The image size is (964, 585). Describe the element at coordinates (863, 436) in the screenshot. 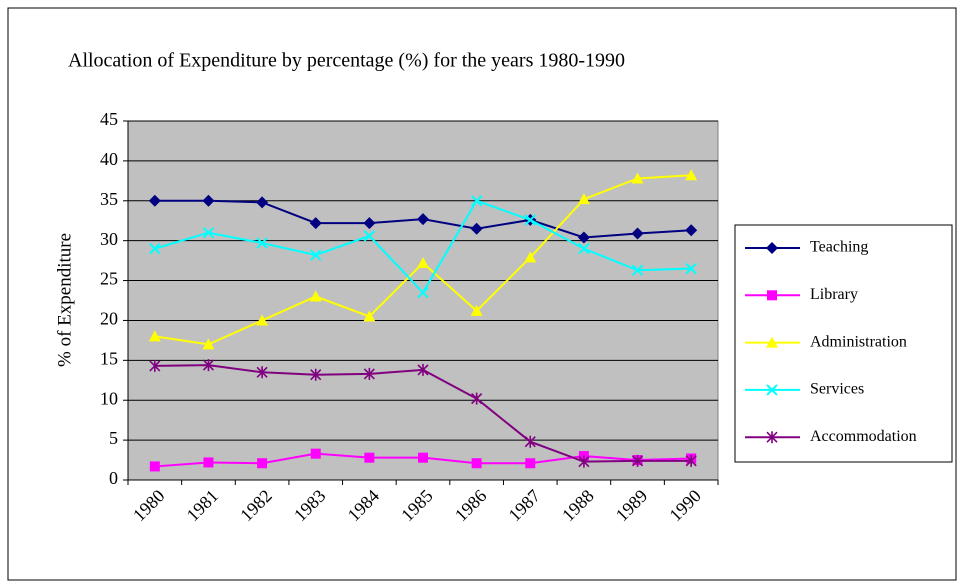

I see `legend-label: Accommodation` at that location.